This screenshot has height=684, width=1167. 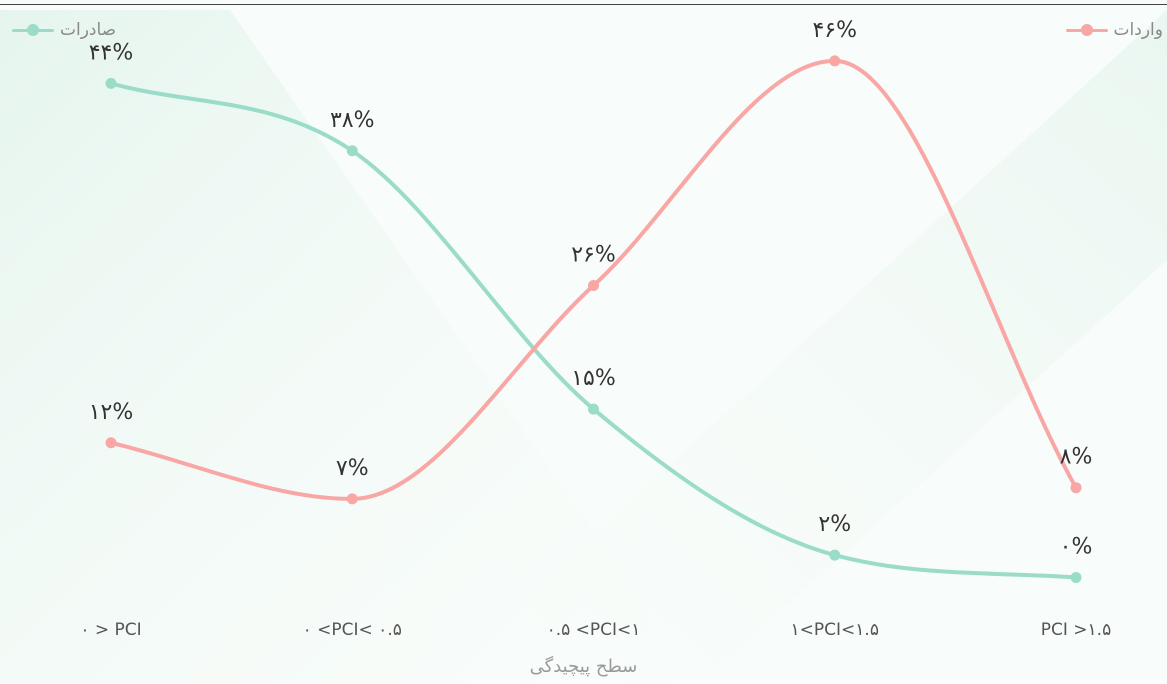 I want to click on x-axis-title: سطح پیچیدگی, so click(x=583, y=666).